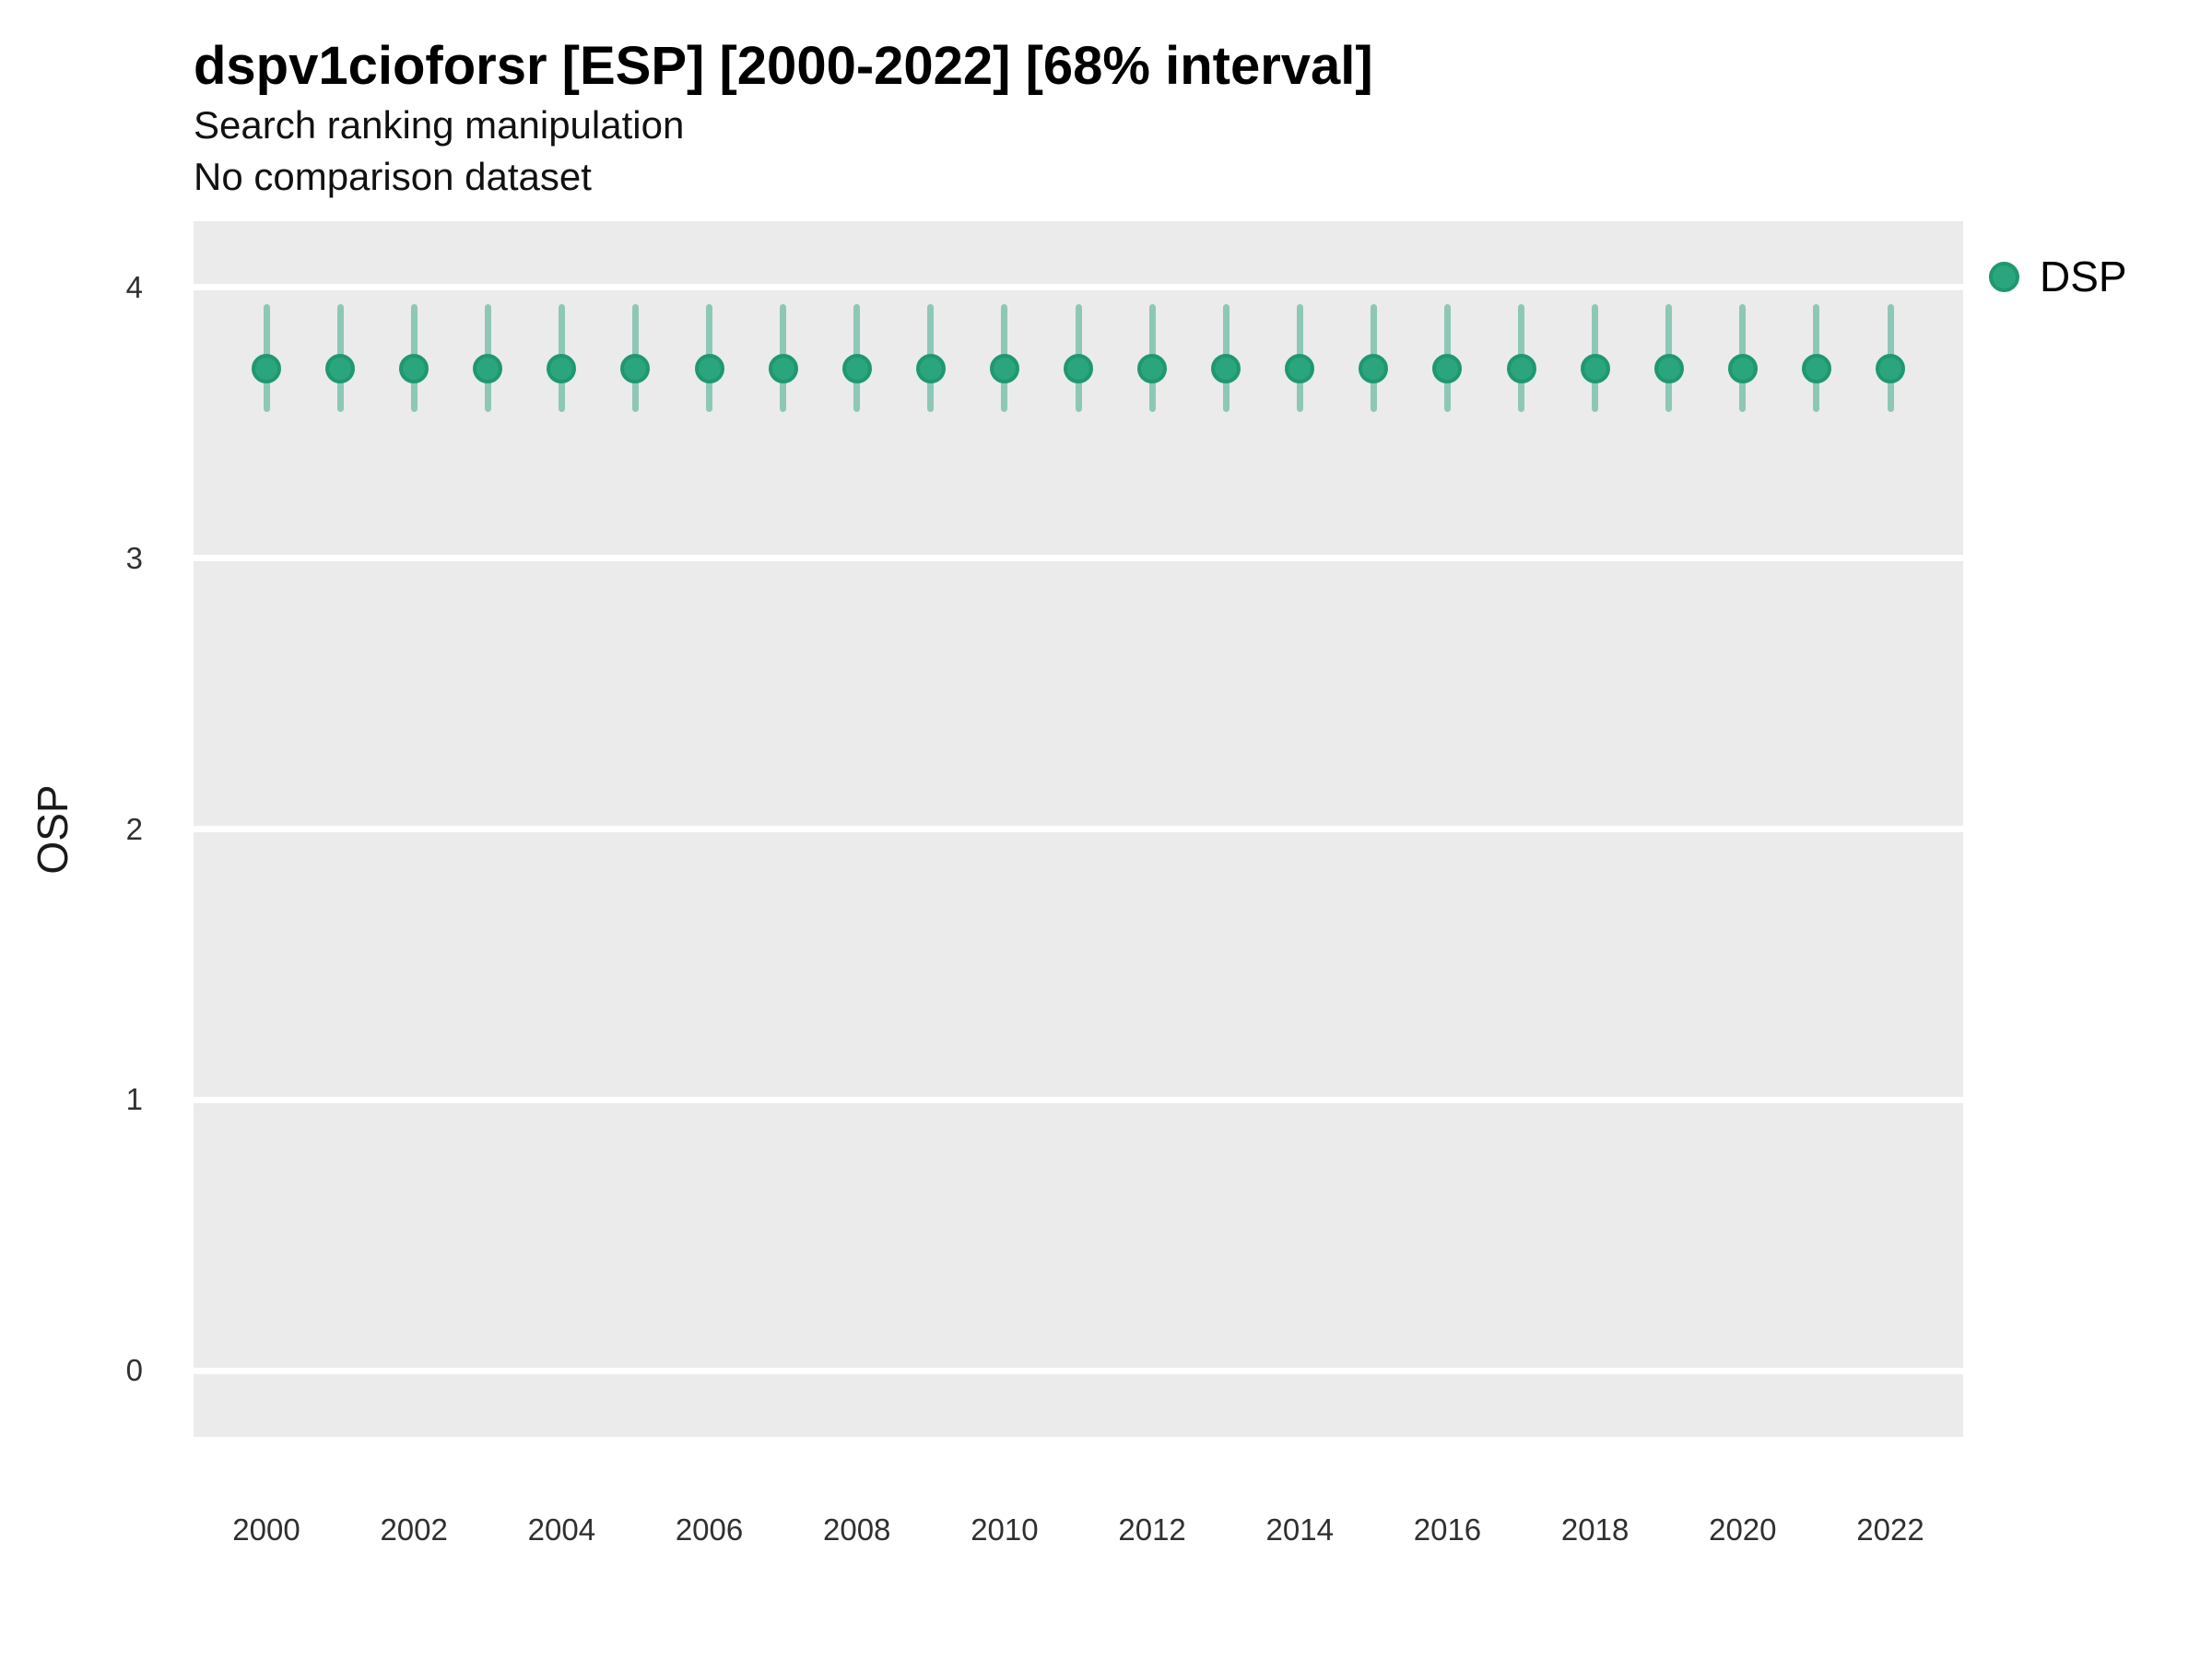 The height and width of the screenshot is (1659, 2212). What do you see at coordinates (783, 369) in the screenshot?
I see `point-estimate-2007` at bounding box center [783, 369].